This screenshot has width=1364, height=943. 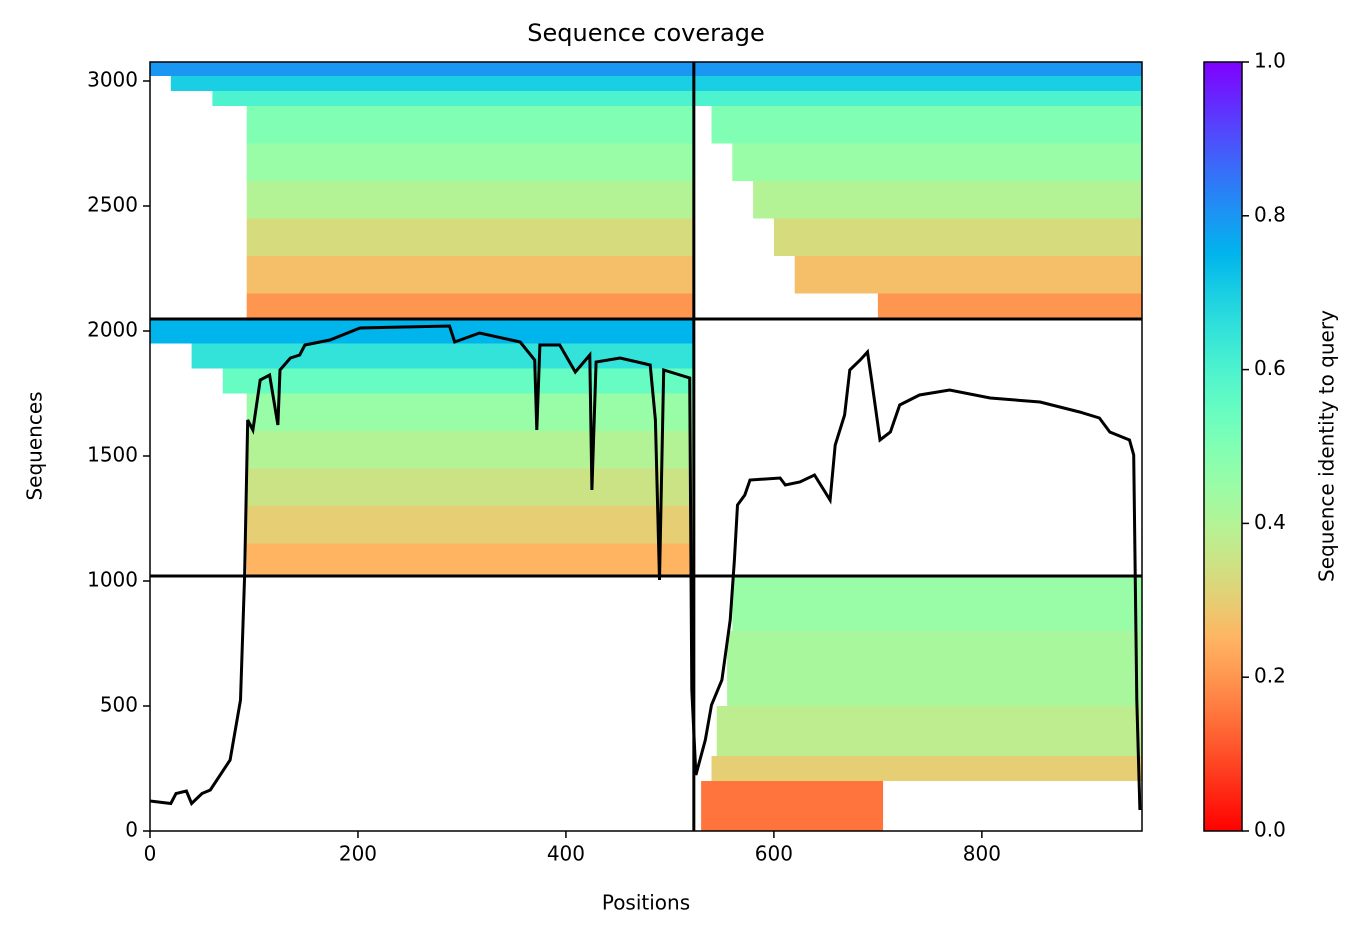 What do you see at coordinates (119, 705) in the screenshot?
I see `y-tick-label: 500` at bounding box center [119, 705].